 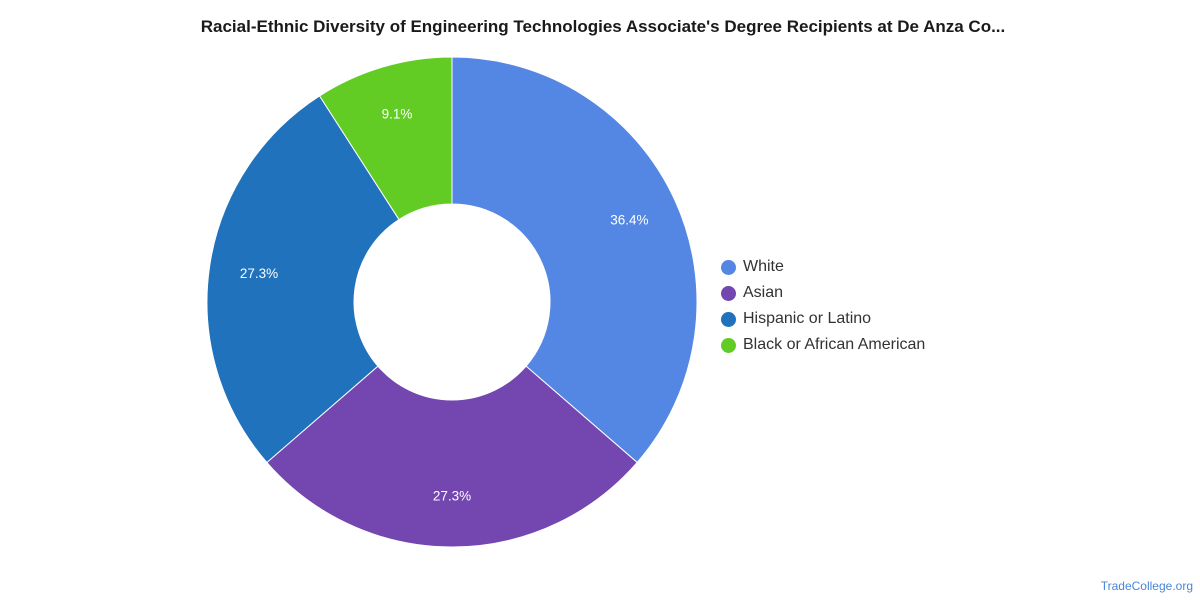 I want to click on legend-label-black-or-african-american: Black or African American, so click(x=834, y=344).